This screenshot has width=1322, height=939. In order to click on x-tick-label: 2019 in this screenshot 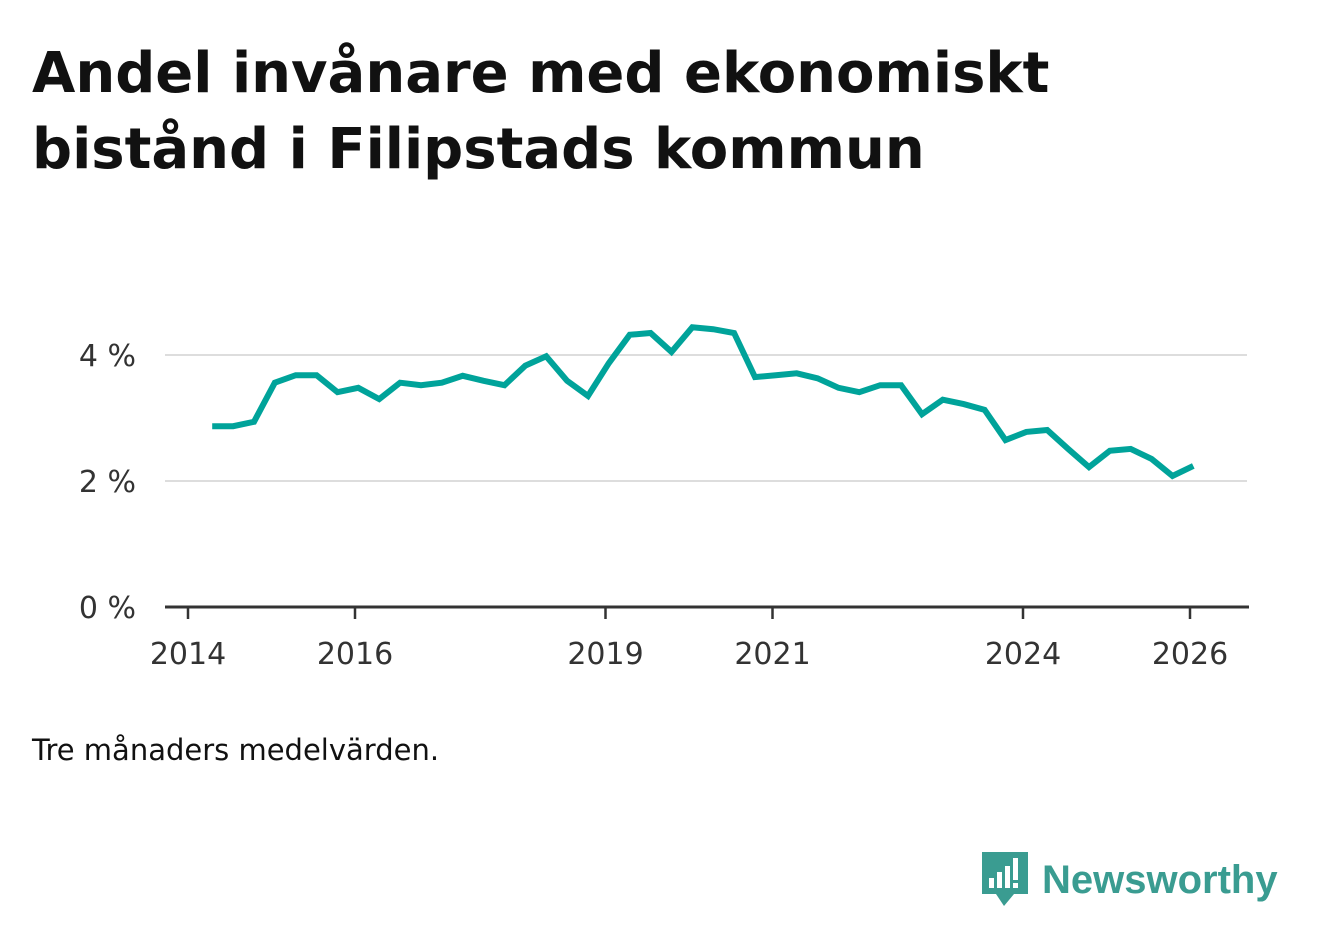, I will do `click(605, 654)`.